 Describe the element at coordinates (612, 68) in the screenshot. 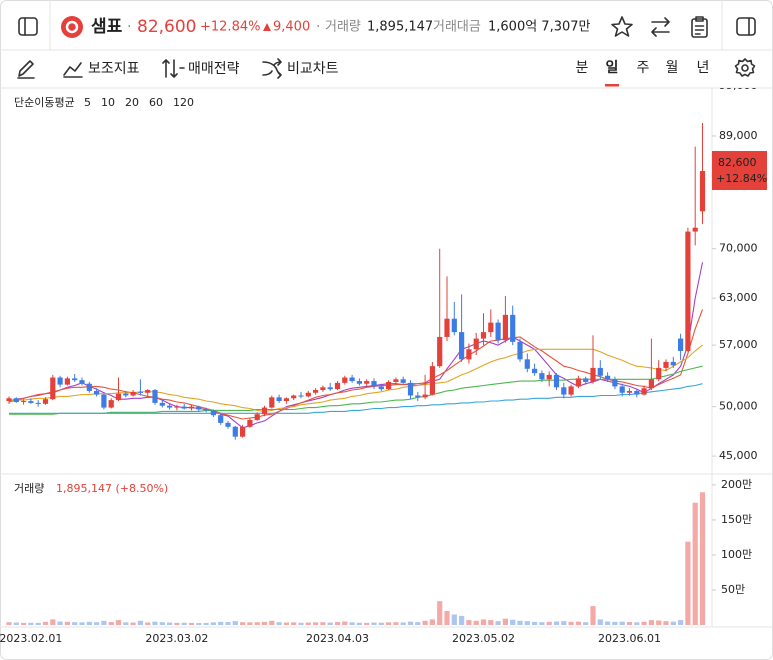

I see `period-tab: 일` at that location.